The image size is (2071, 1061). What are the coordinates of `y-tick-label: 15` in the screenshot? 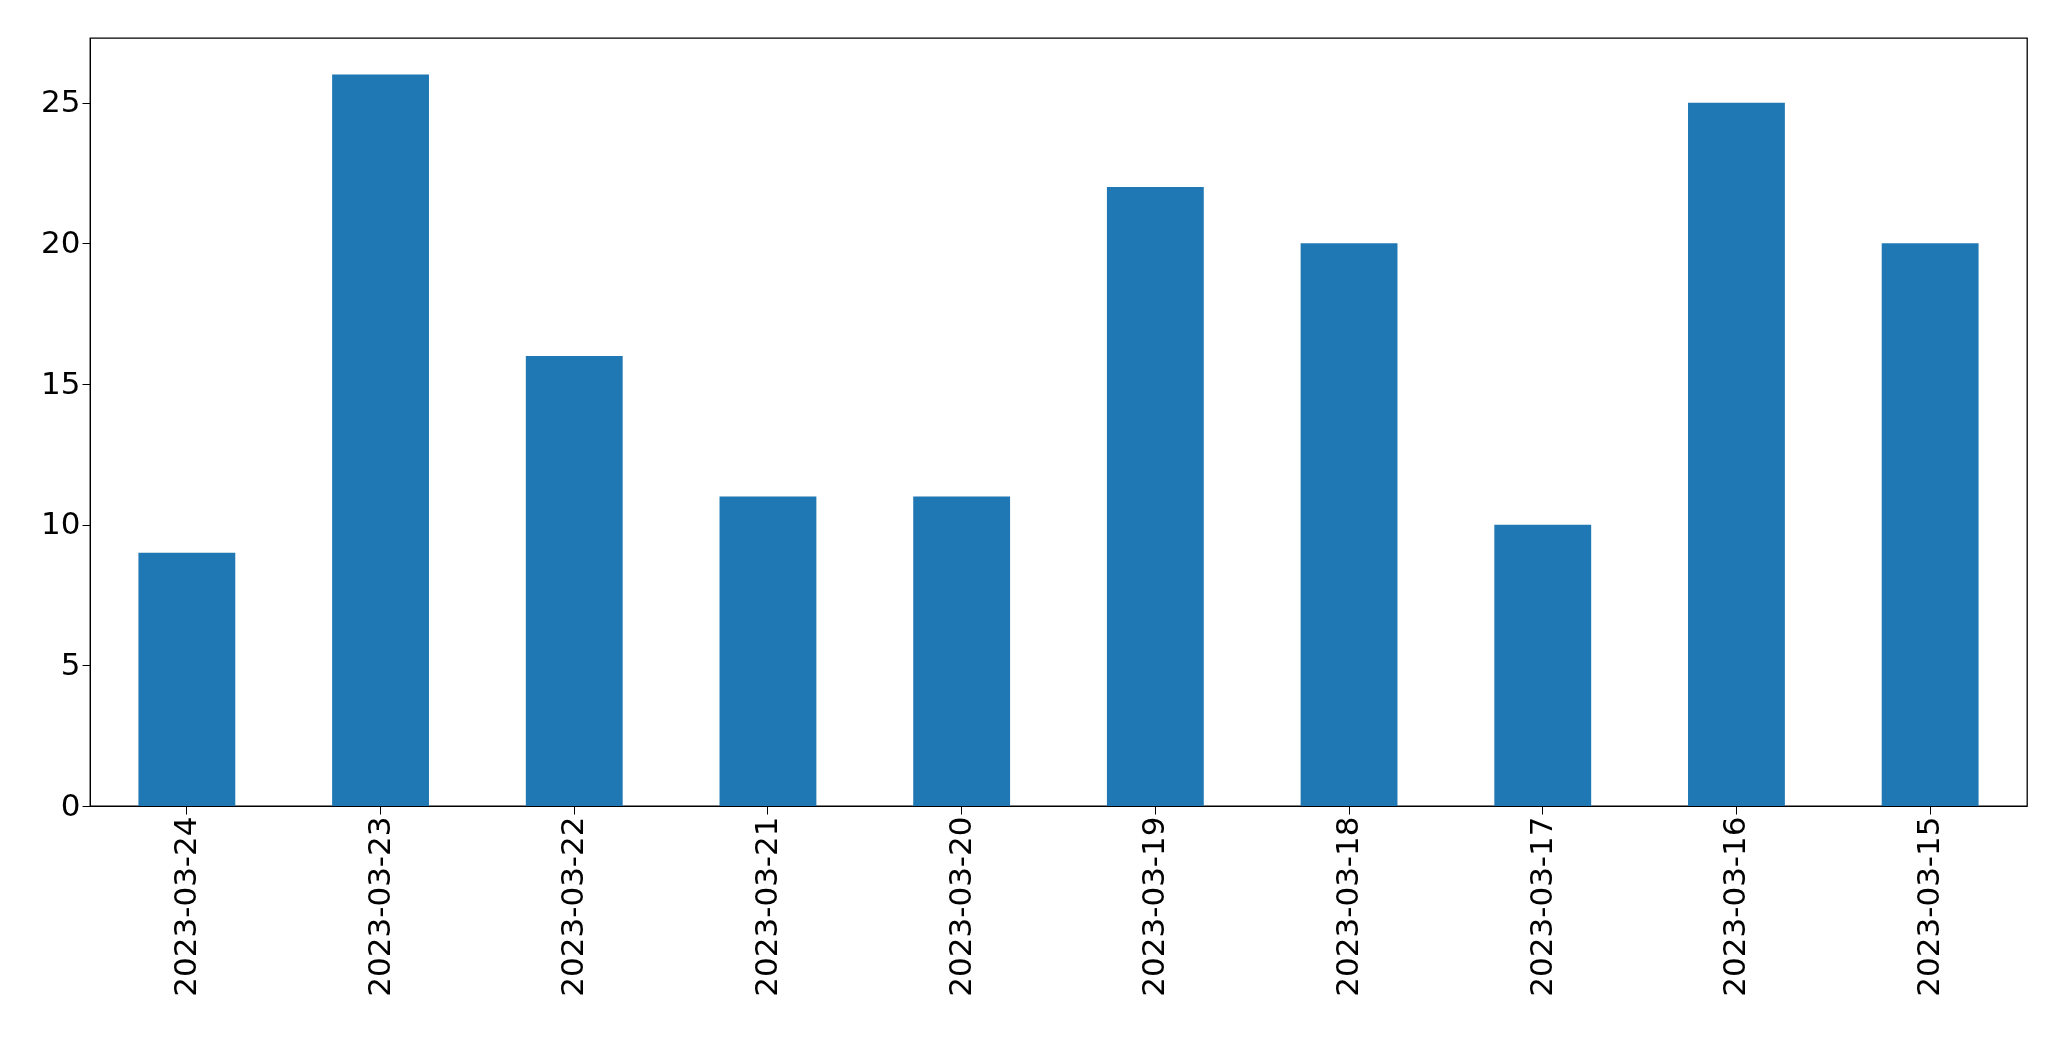 It's located at (61, 382).